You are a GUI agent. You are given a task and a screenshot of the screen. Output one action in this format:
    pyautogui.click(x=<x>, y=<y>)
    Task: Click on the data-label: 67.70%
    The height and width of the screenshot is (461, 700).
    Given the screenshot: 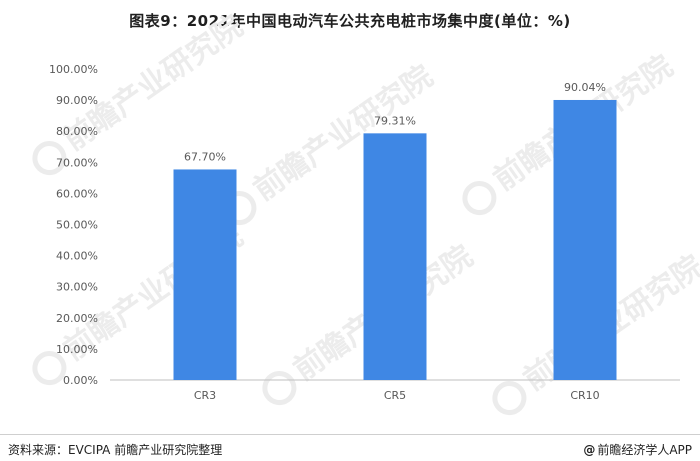 What is the action you would take?
    pyautogui.click(x=205, y=156)
    